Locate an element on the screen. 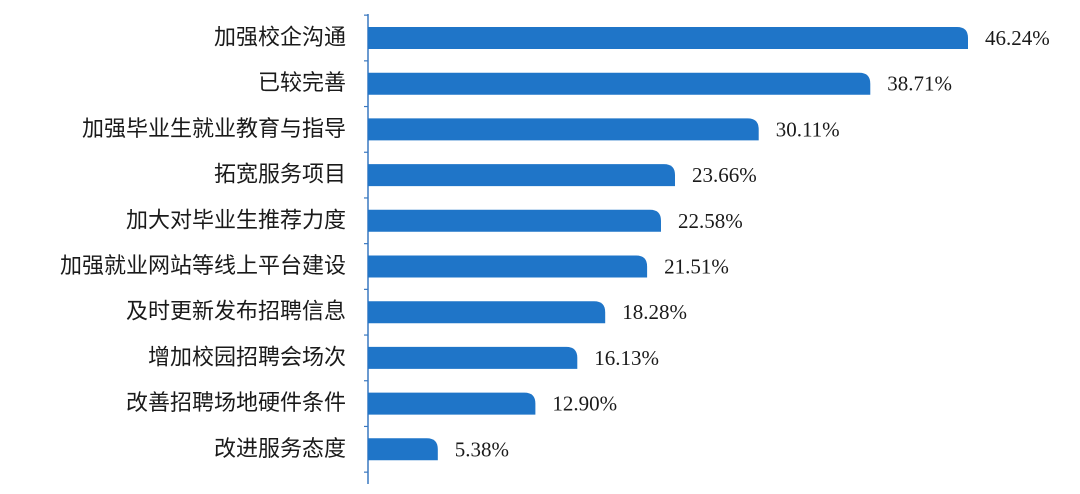  category-label: 已较完善 is located at coordinates (302, 83).